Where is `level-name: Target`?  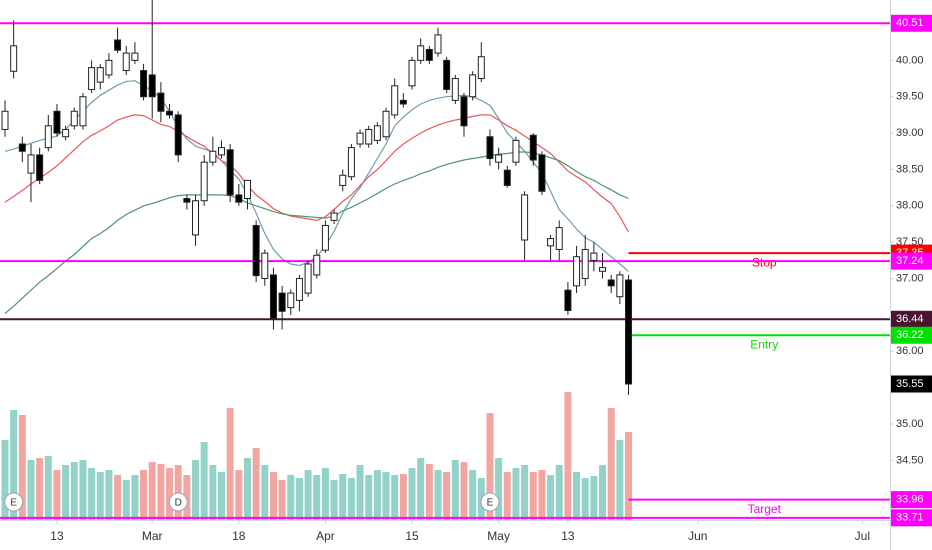
level-name: Target is located at coordinates (765, 509).